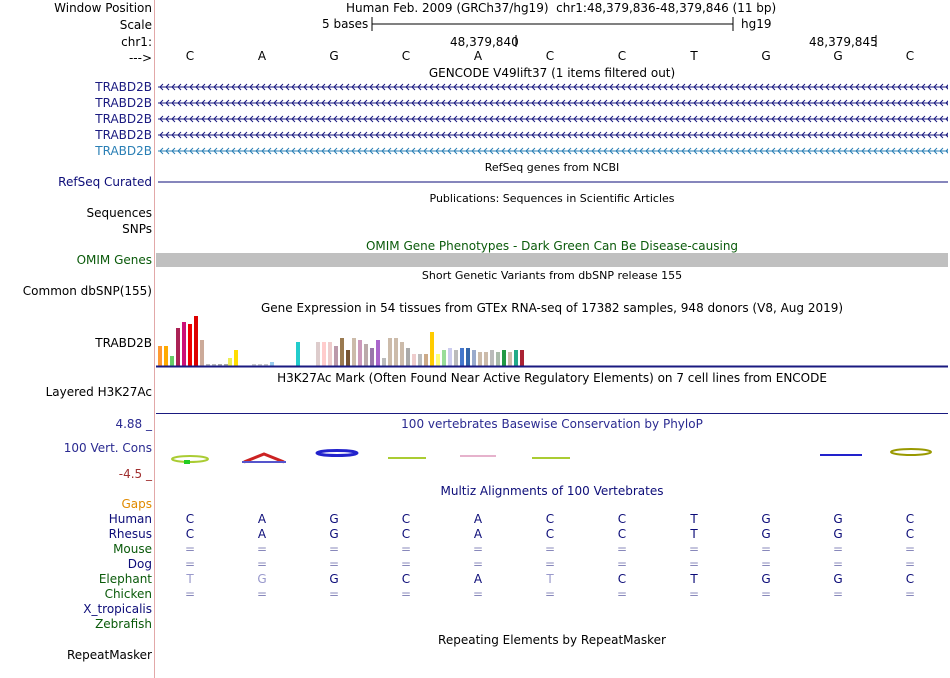 The height and width of the screenshot is (678, 950). What do you see at coordinates (128, 594) in the screenshot?
I see `multiz-species-label: Chicken` at bounding box center [128, 594].